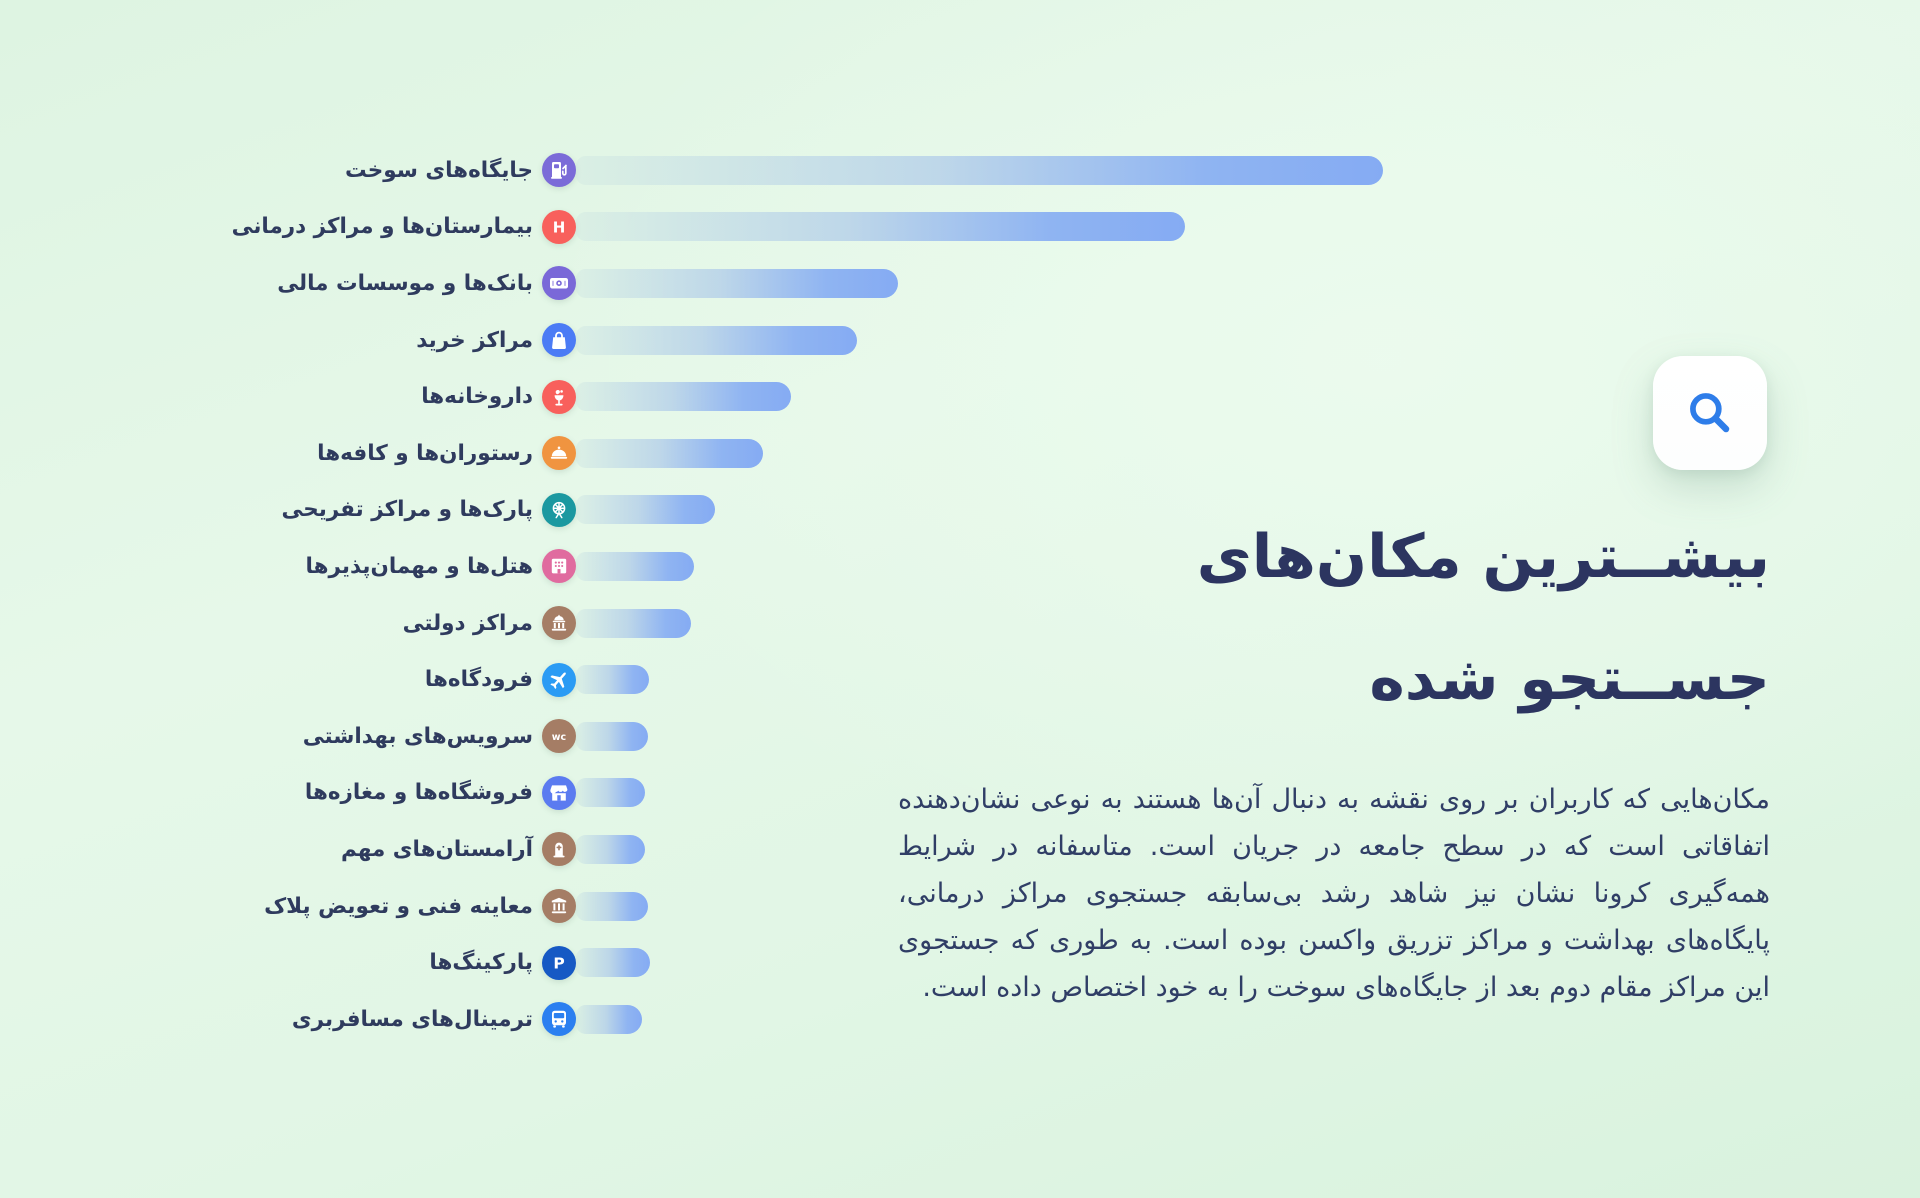 The width and height of the screenshot is (1920, 1198). I want to click on fuel-pump-icon, so click(559, 170).